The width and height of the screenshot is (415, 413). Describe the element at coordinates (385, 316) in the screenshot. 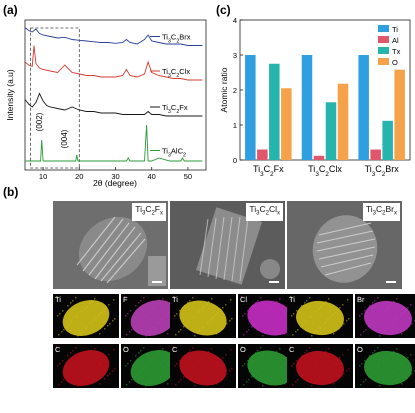

I see `eds-map-br: Br` at that location.